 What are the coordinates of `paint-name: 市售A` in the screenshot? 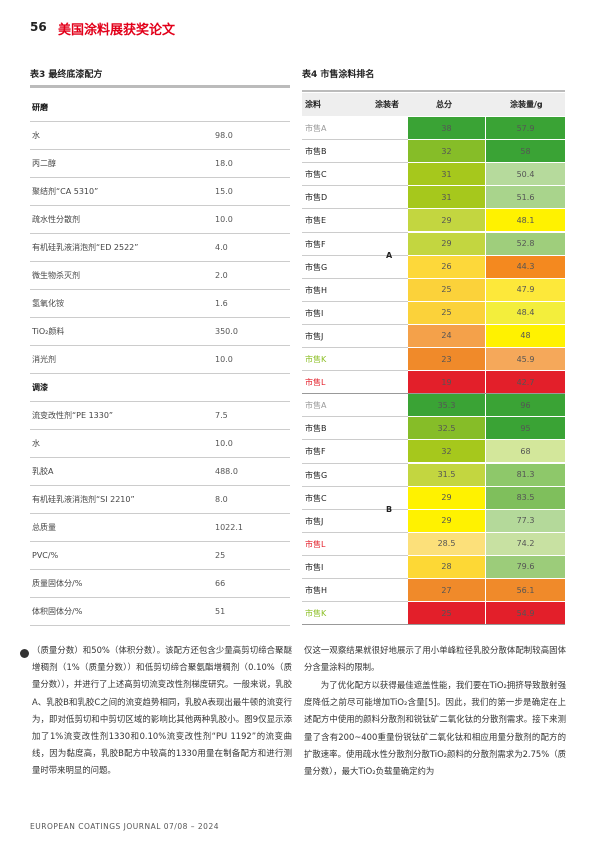 It's located at (316, 406).